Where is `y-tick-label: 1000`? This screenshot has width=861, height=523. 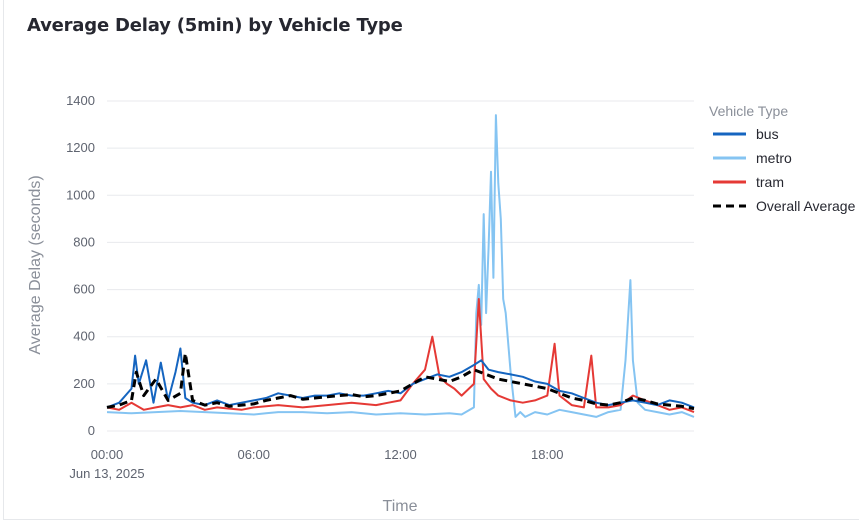 y-tick-label: 1000 is located at coordinates (80, 194).